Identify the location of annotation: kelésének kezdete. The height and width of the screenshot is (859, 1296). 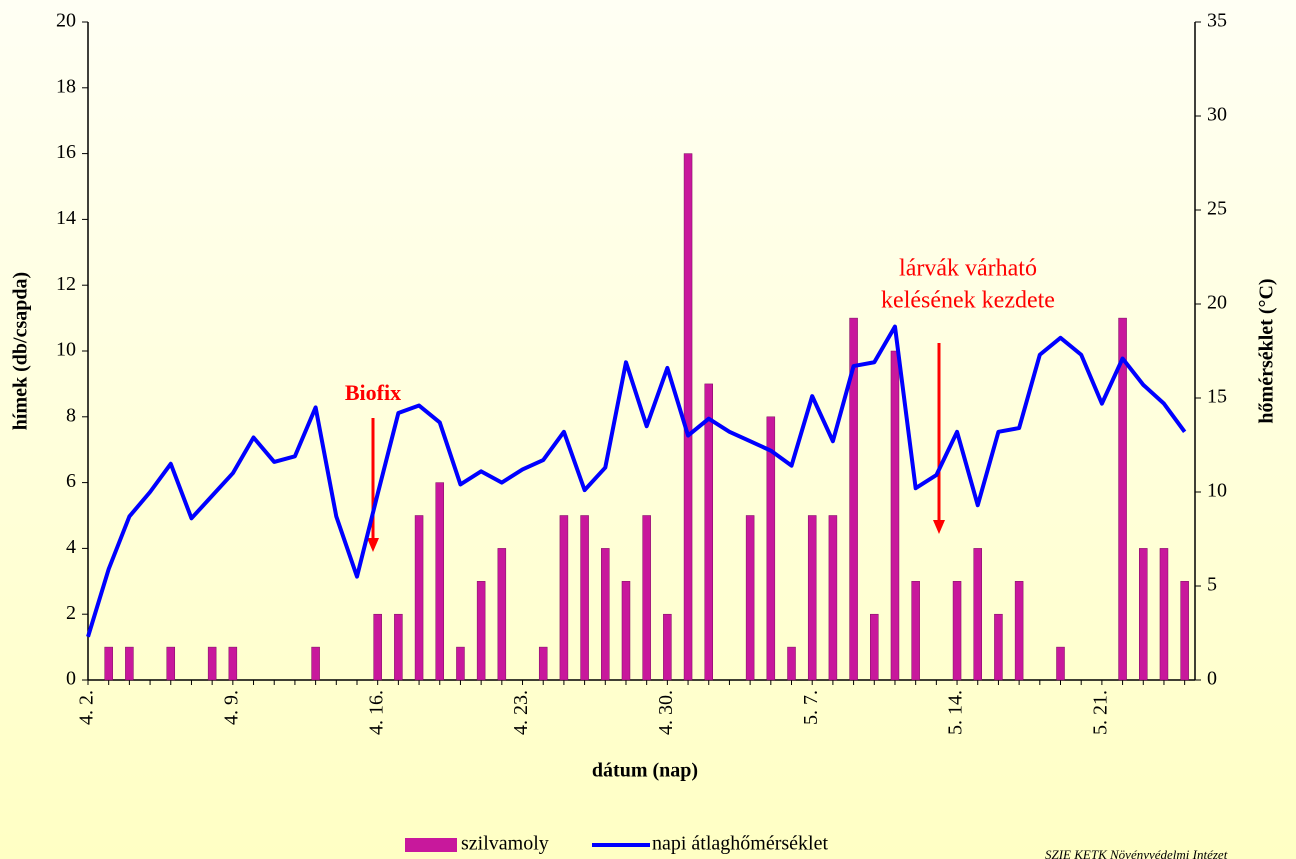
(968, 301).